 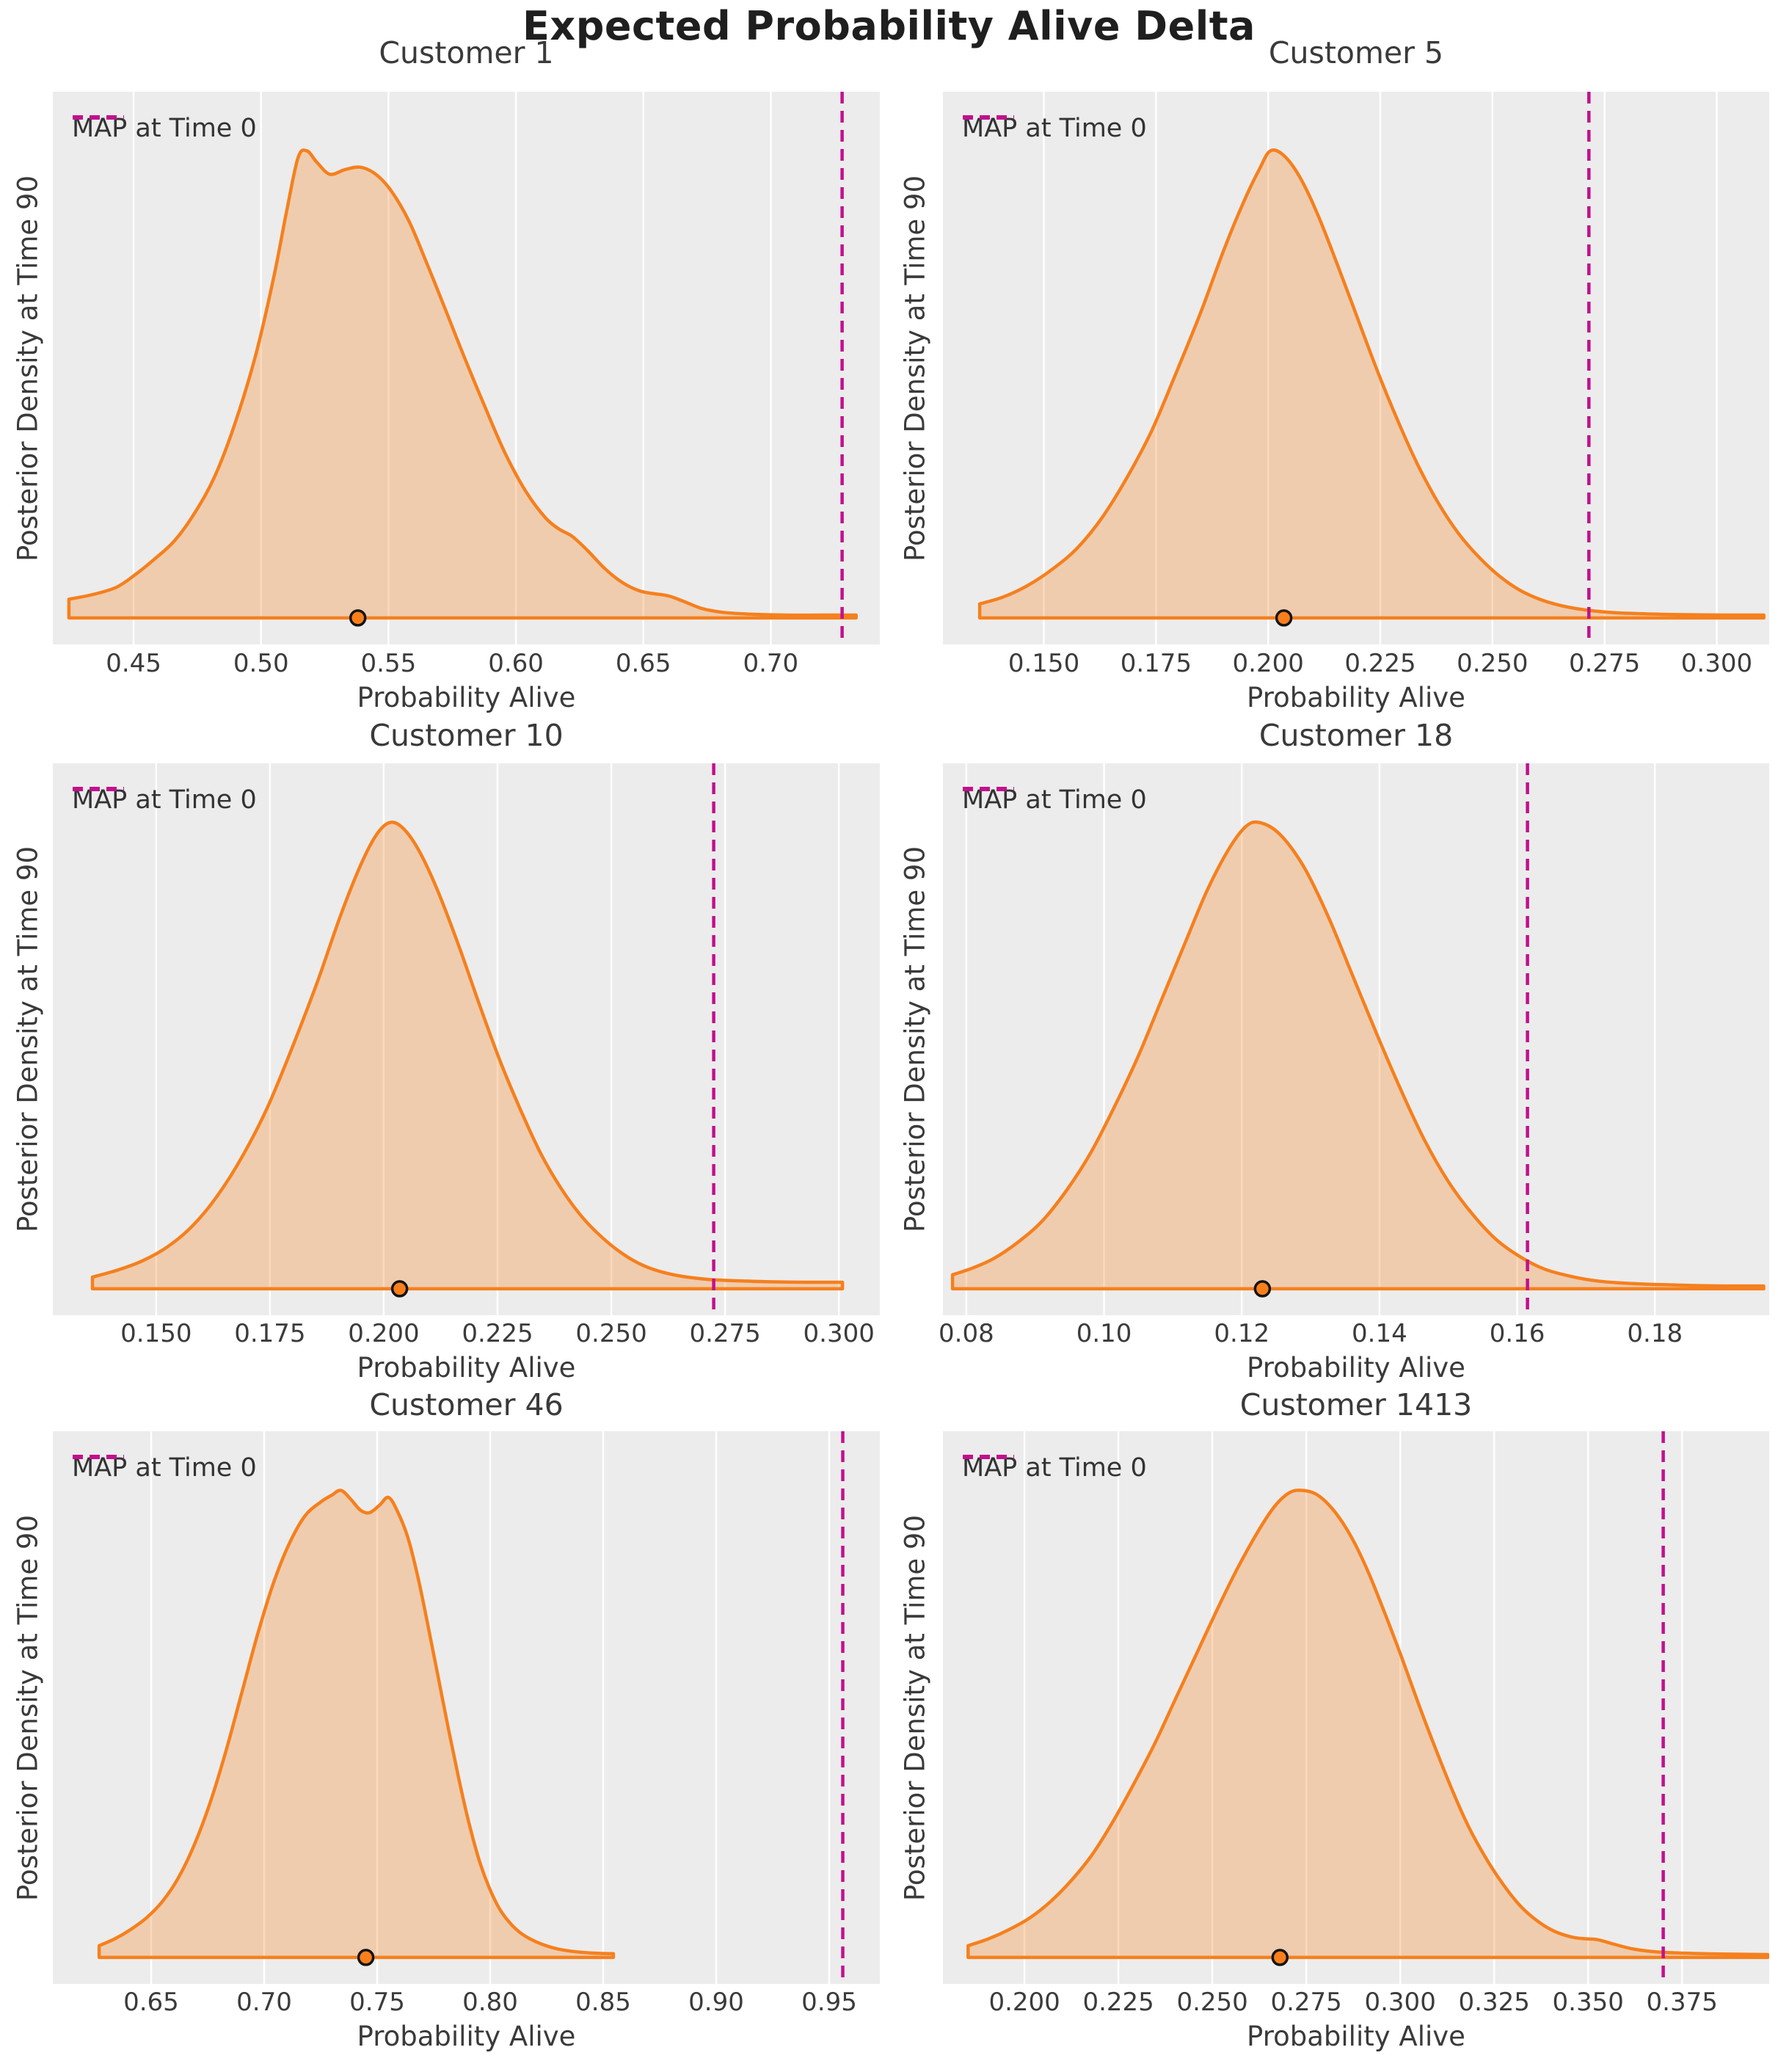 What do you see at coordinates (1356, 735) in the screenshot?
I see `subplot-title-customer-18: Customer 18` at bounding box center [1356, 735].